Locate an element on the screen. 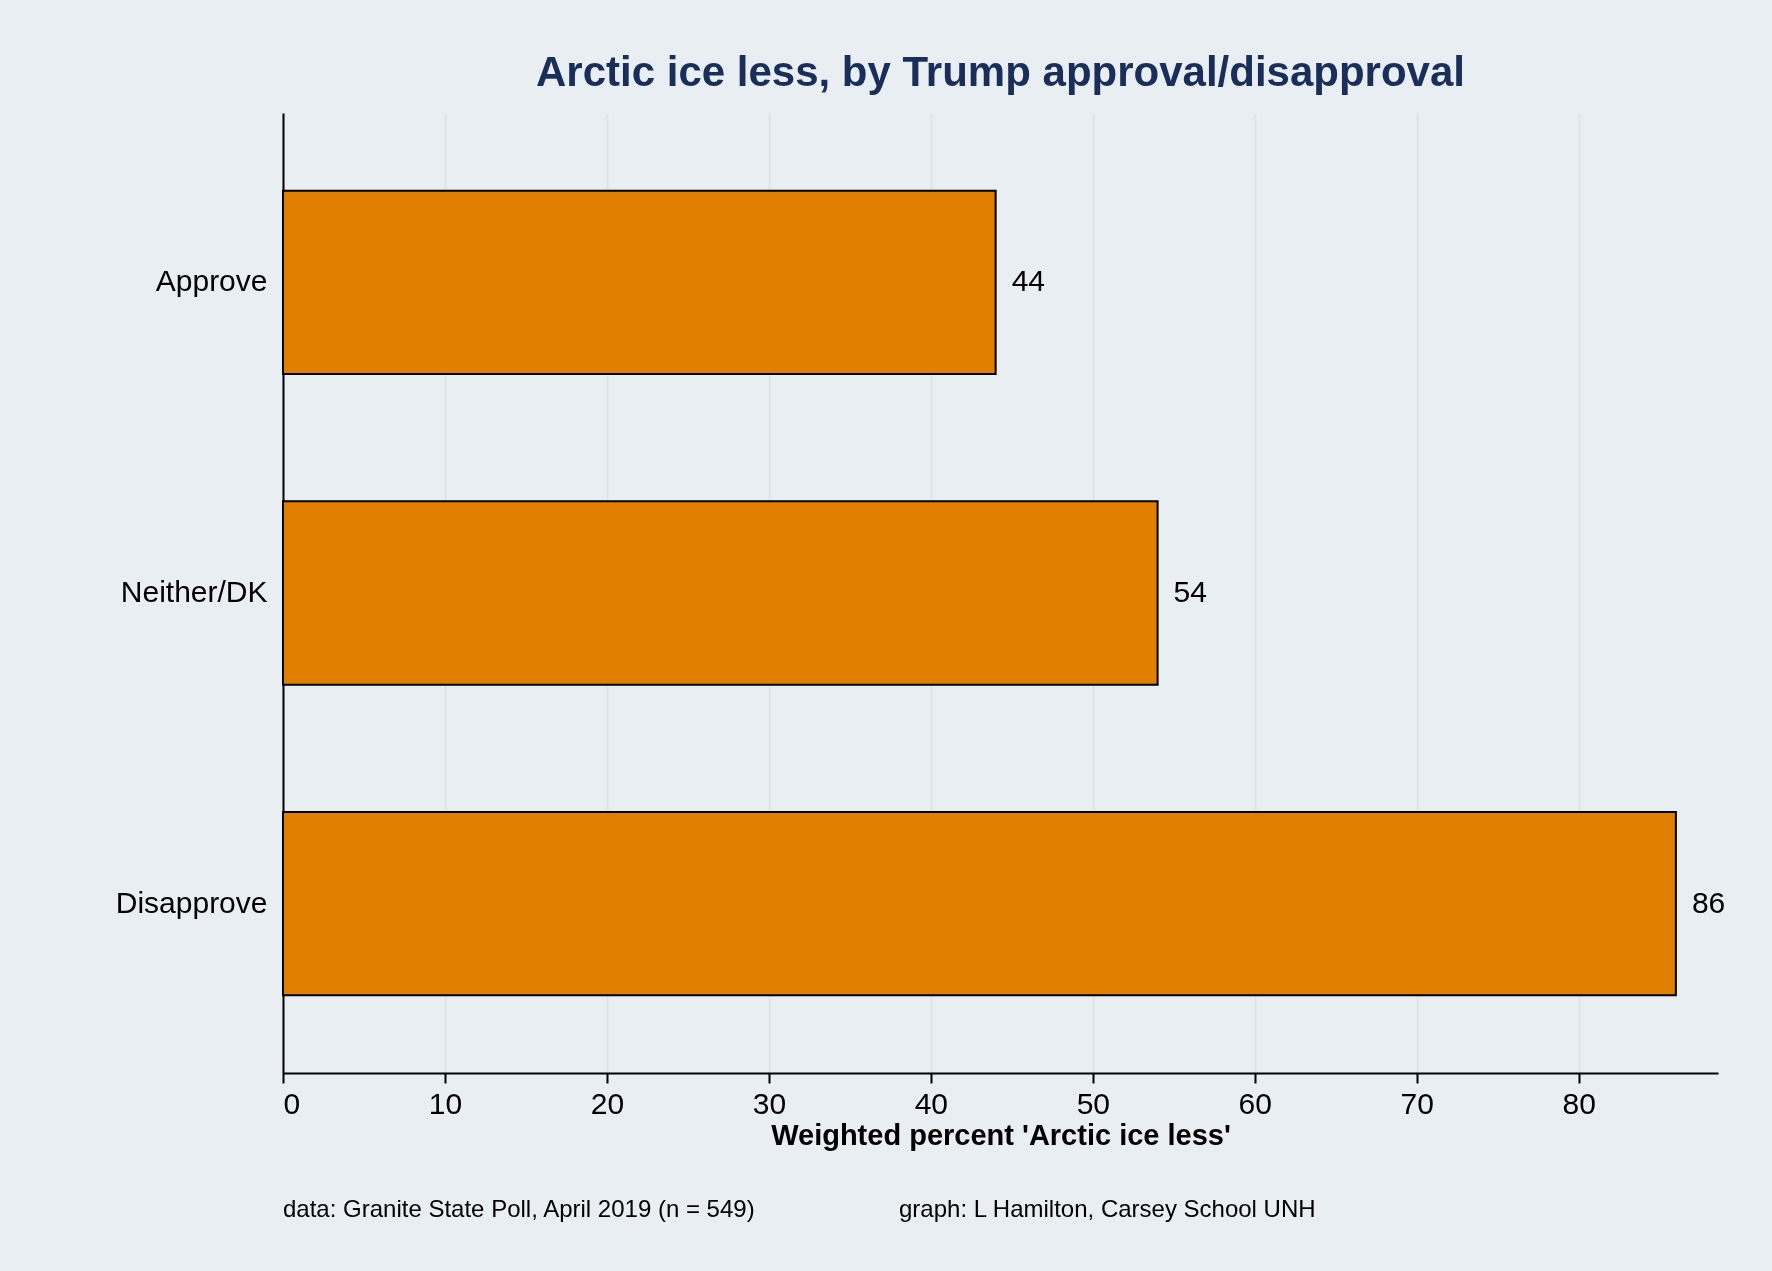 The height and width of the screenshot is (1271, 1772). x-tick-label: 30 is located at coordinates (769, 1103).